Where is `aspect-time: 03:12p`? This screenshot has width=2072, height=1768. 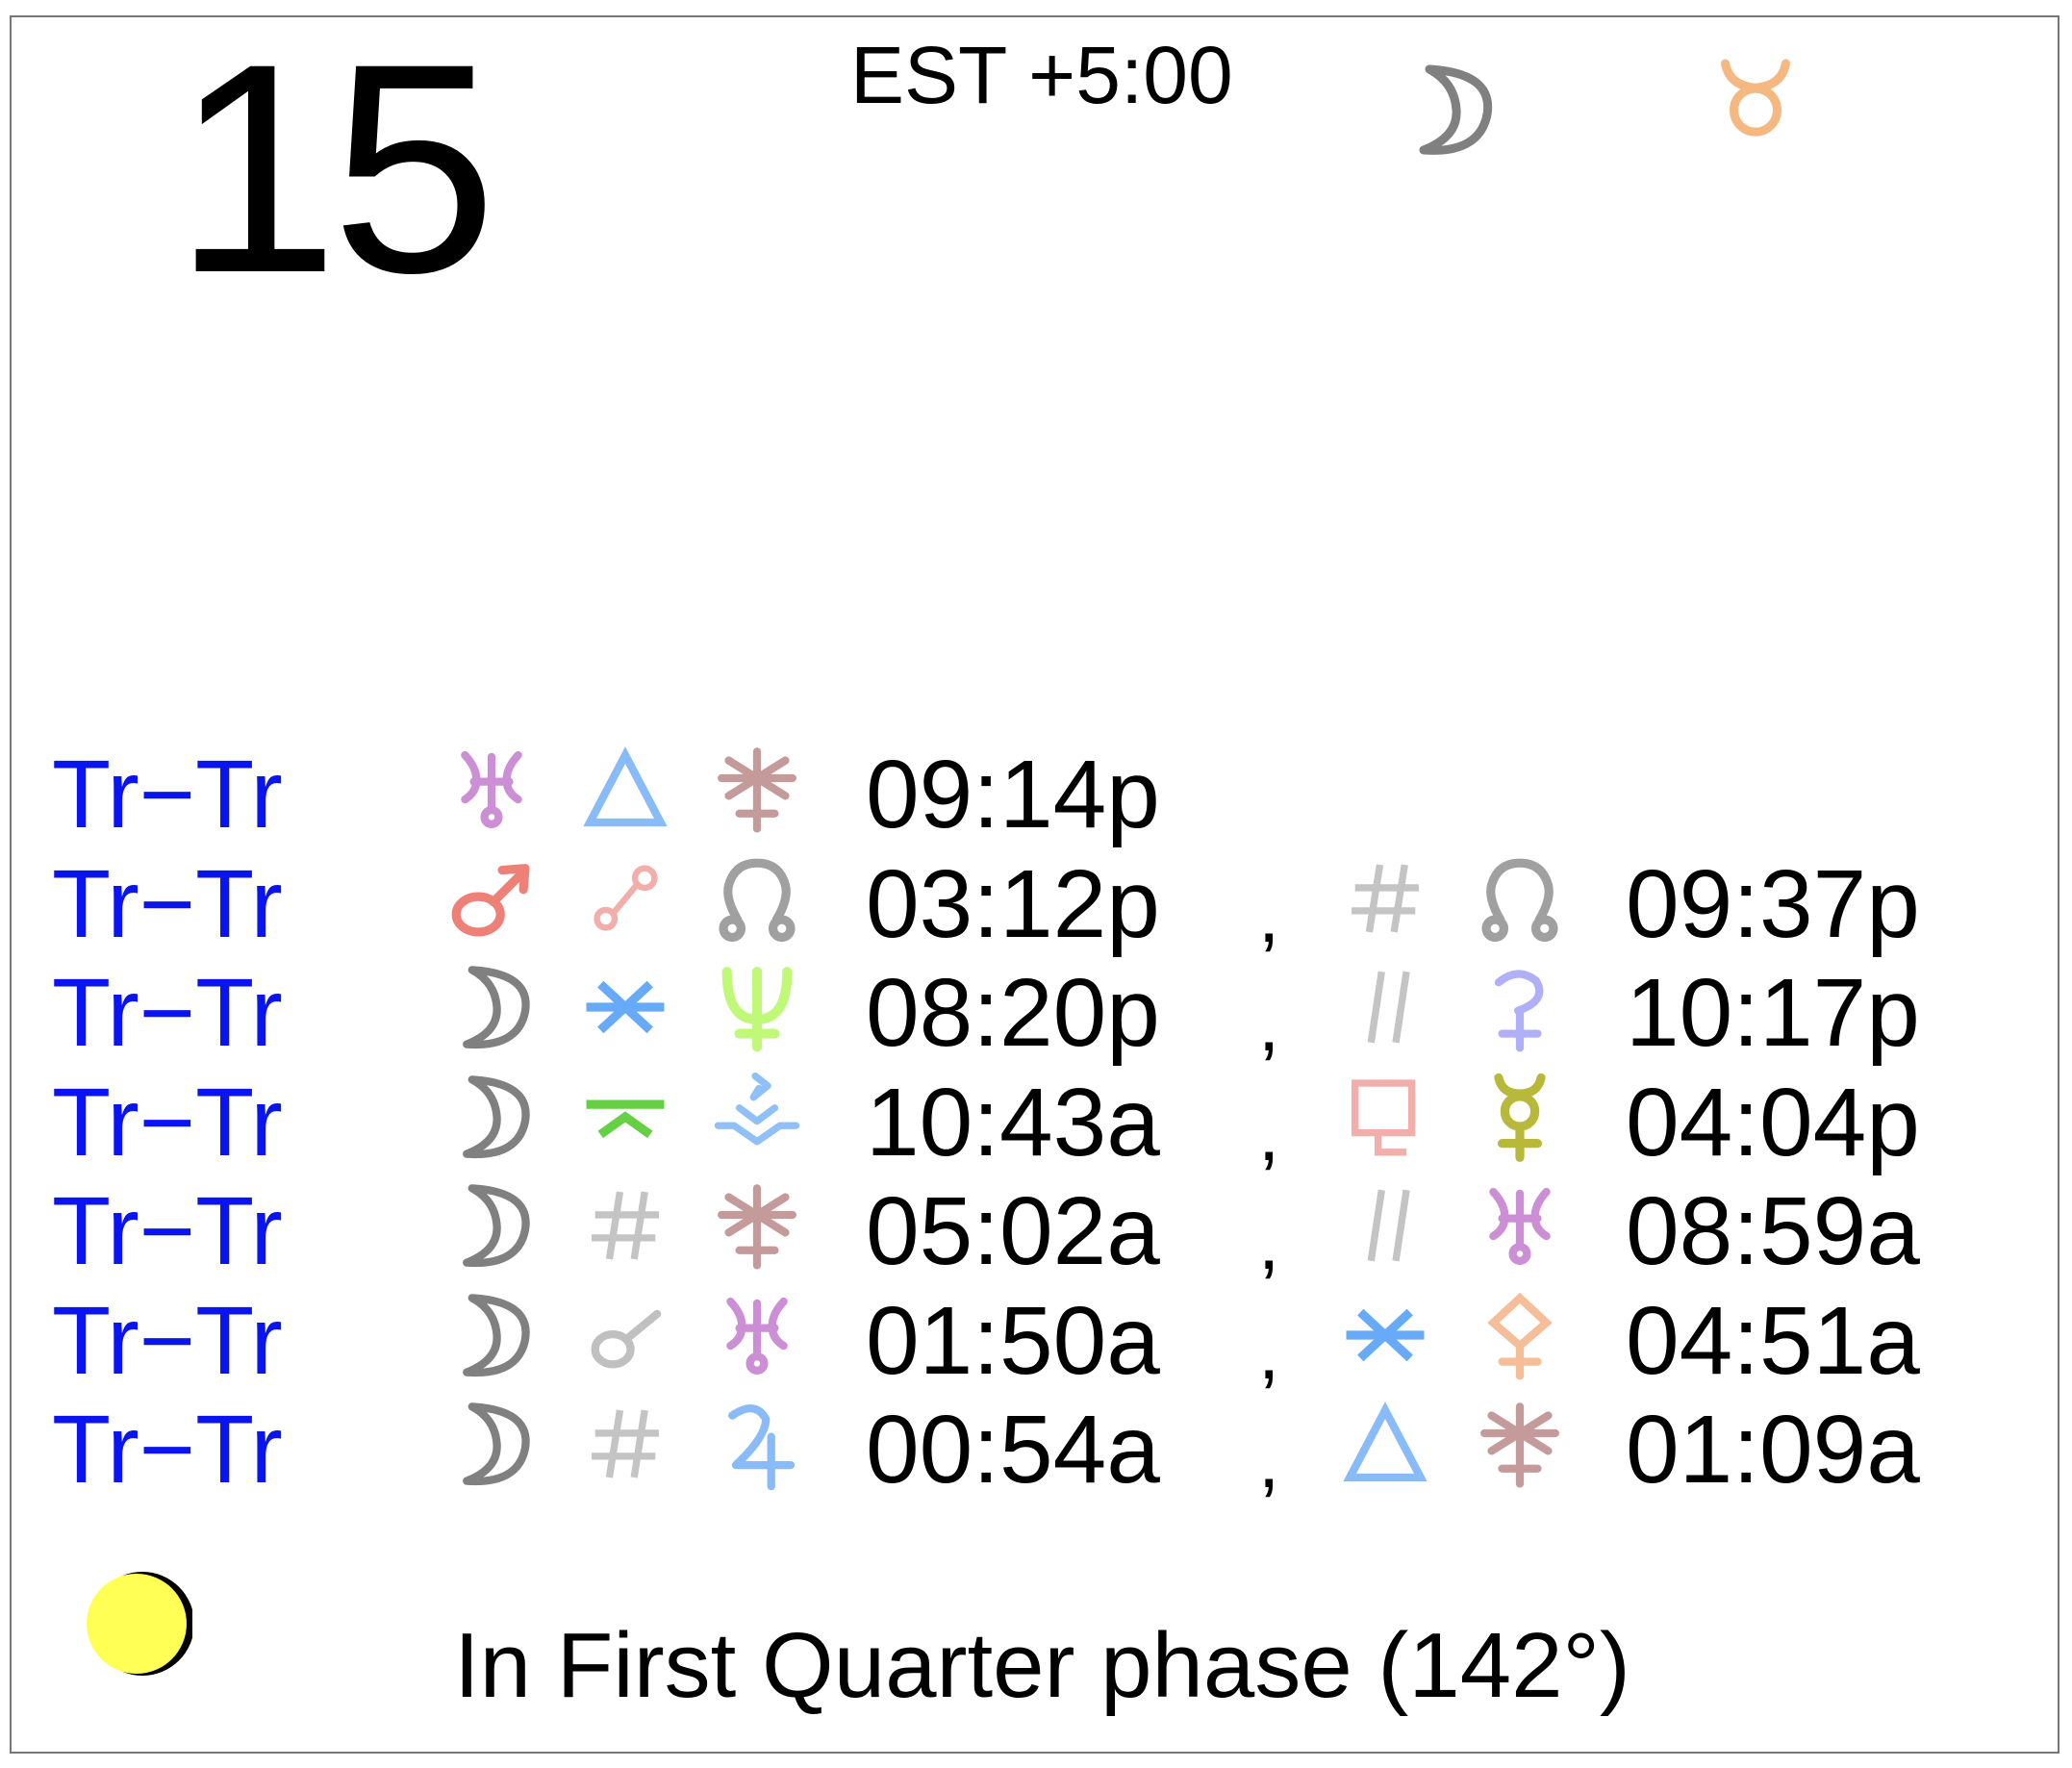 aspect-time: 03:12p is located at coordinates (1013, 904).